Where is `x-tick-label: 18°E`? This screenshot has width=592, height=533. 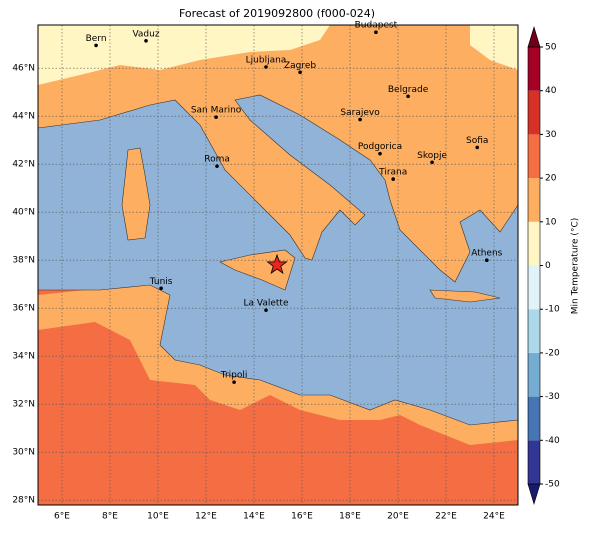
x-tick-label: 18°E is located at coordinates (350, 517).